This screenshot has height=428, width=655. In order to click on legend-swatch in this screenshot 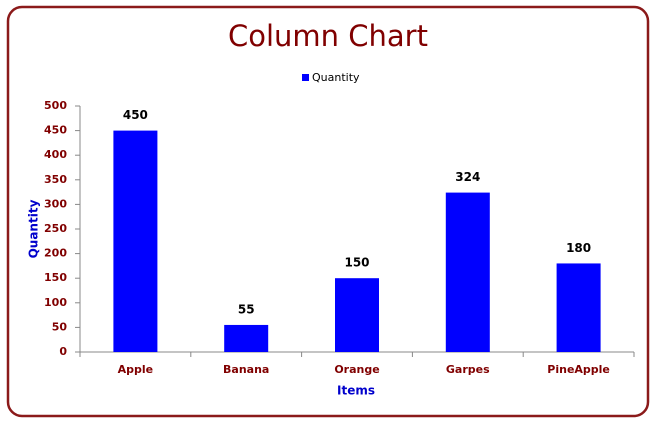, I will do `click(305, 77)`.